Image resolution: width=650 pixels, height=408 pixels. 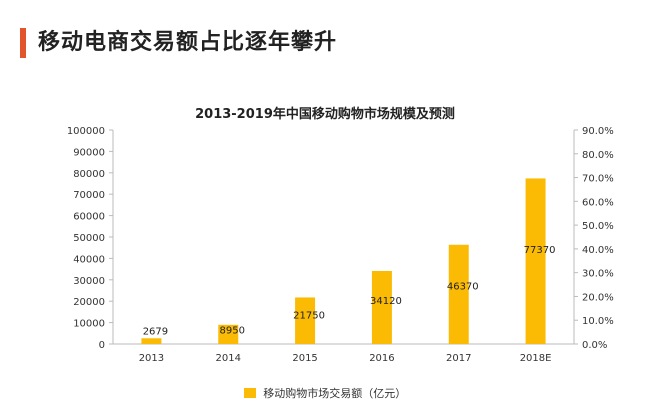 What do you see at coordinates (155, 331) in the screenshot?
I see `bar-value-label: 2679` at bounding box center [155, 331].